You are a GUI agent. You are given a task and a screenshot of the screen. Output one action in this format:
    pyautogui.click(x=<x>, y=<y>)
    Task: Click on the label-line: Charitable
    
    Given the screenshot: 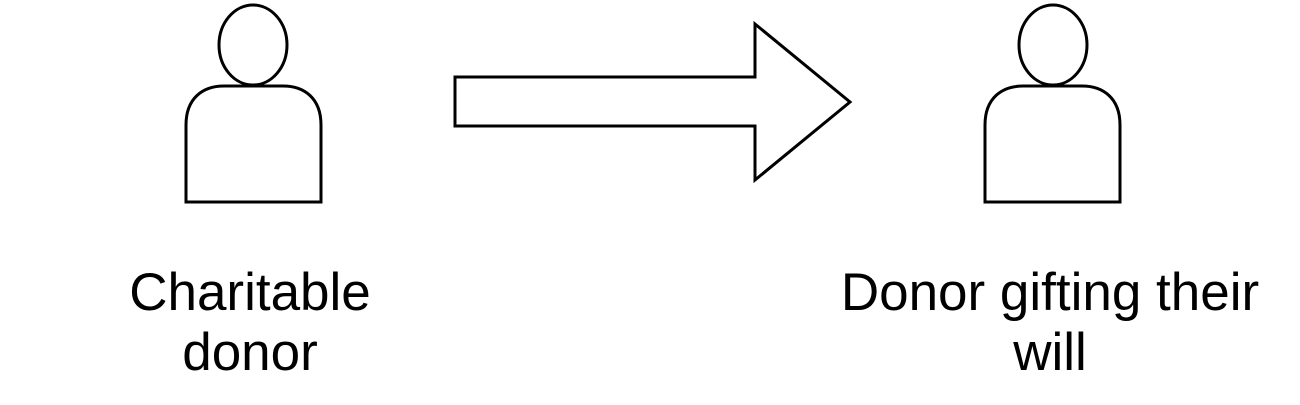 What is the action you would take?
    pyautogui.click(x=250, y=292)
    